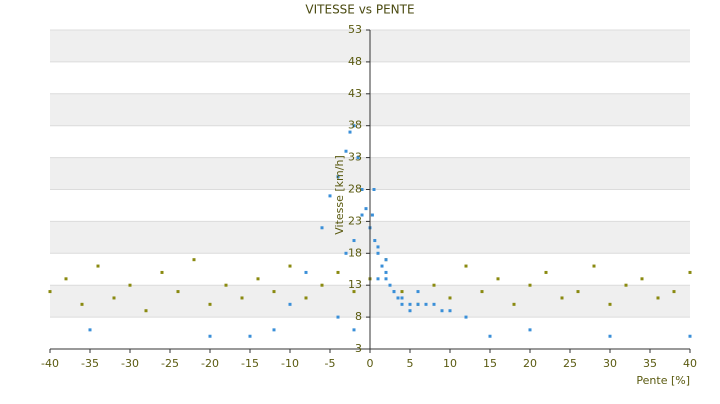  Describe the element at coordinates (410, 363) in the screenshot. I see `x-tick-label: 5` at that location.